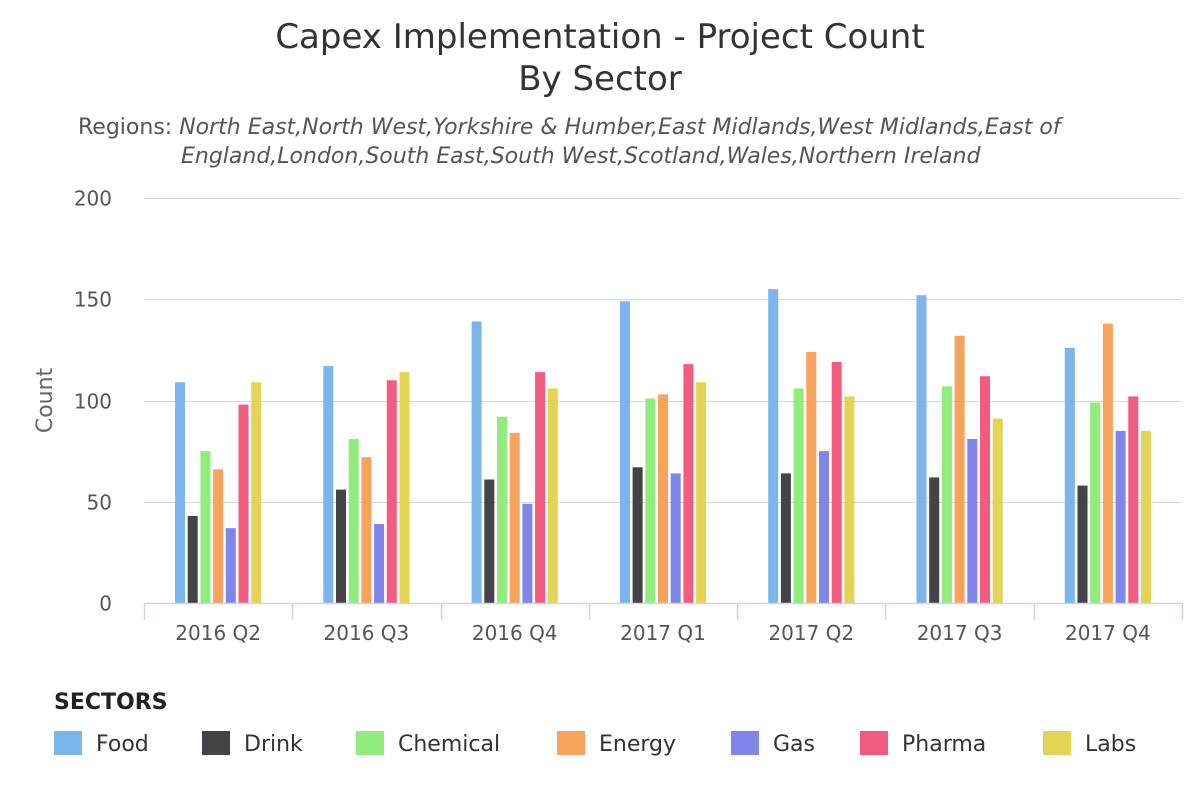 This screenshot has width=1200, height=800. What do you see at coordinates (45, 400) in the screenshot?
I see `y-axis-title: Count` at bounding box center [45, 400].